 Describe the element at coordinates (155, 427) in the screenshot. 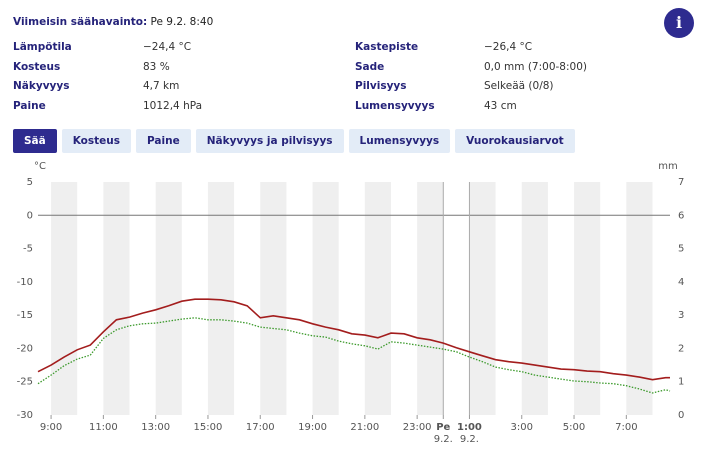

I see `x-tick-label: 13:00` at that location.